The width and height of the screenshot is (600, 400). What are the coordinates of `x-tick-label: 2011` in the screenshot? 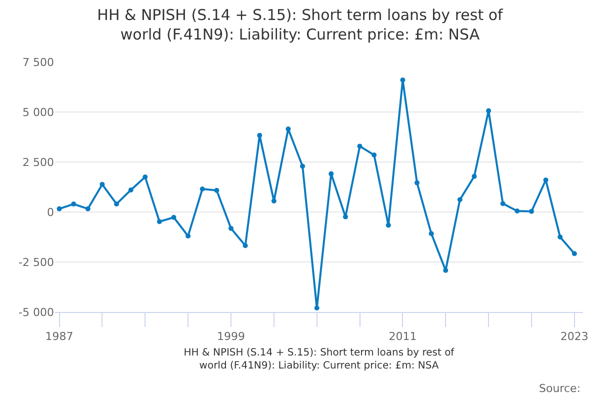 It's located at (402, 337).